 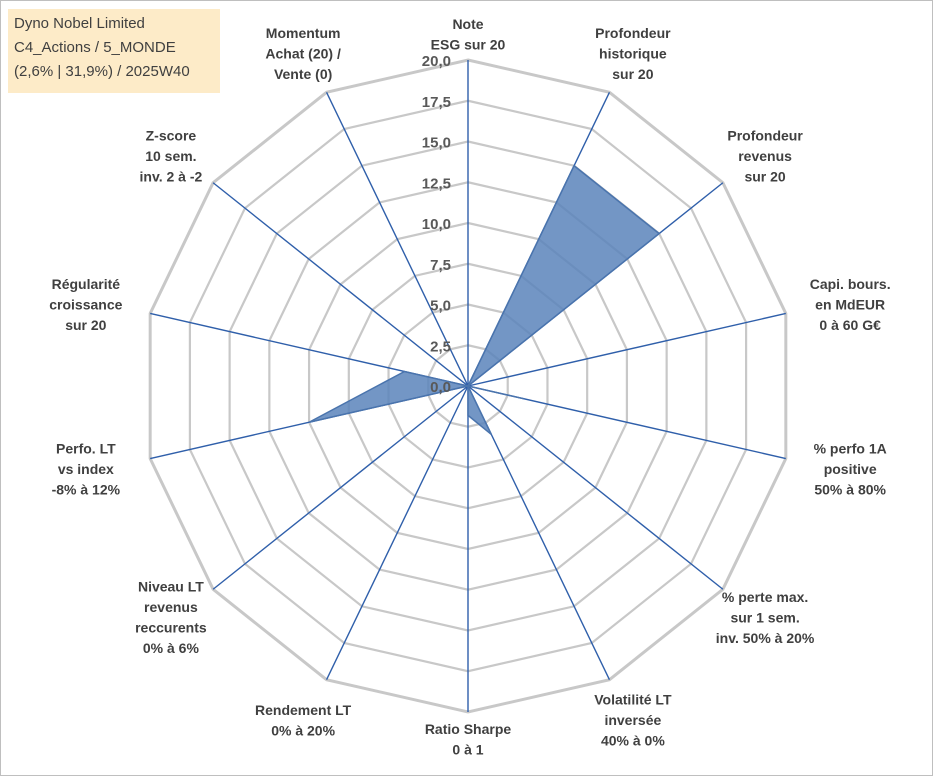 What do you see at coordinates (436, 143) in the screenshot?
I see `radial-tick-label: 15,0` at bounding box center [436, 143].